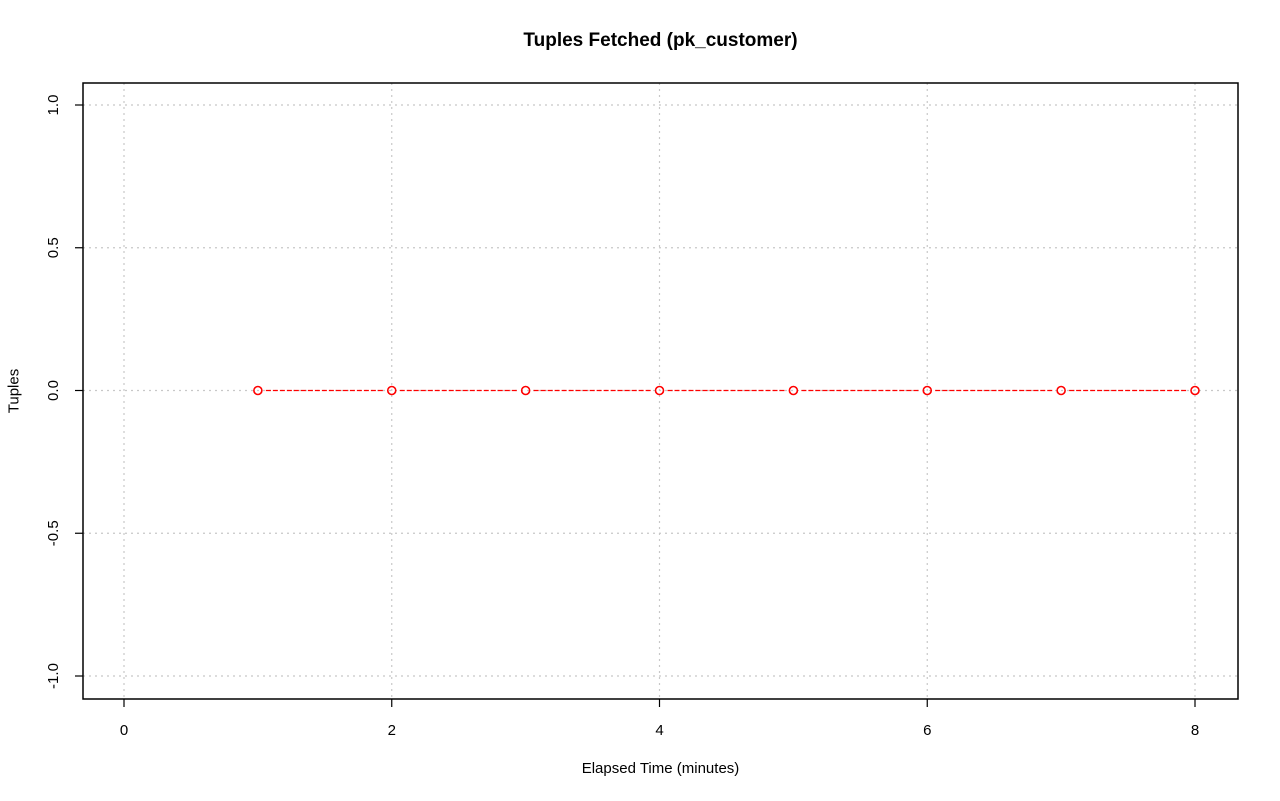  I want to click on y-axis: -1.0 -0.5 0.0 0.5 1.0, so click(64, 392).